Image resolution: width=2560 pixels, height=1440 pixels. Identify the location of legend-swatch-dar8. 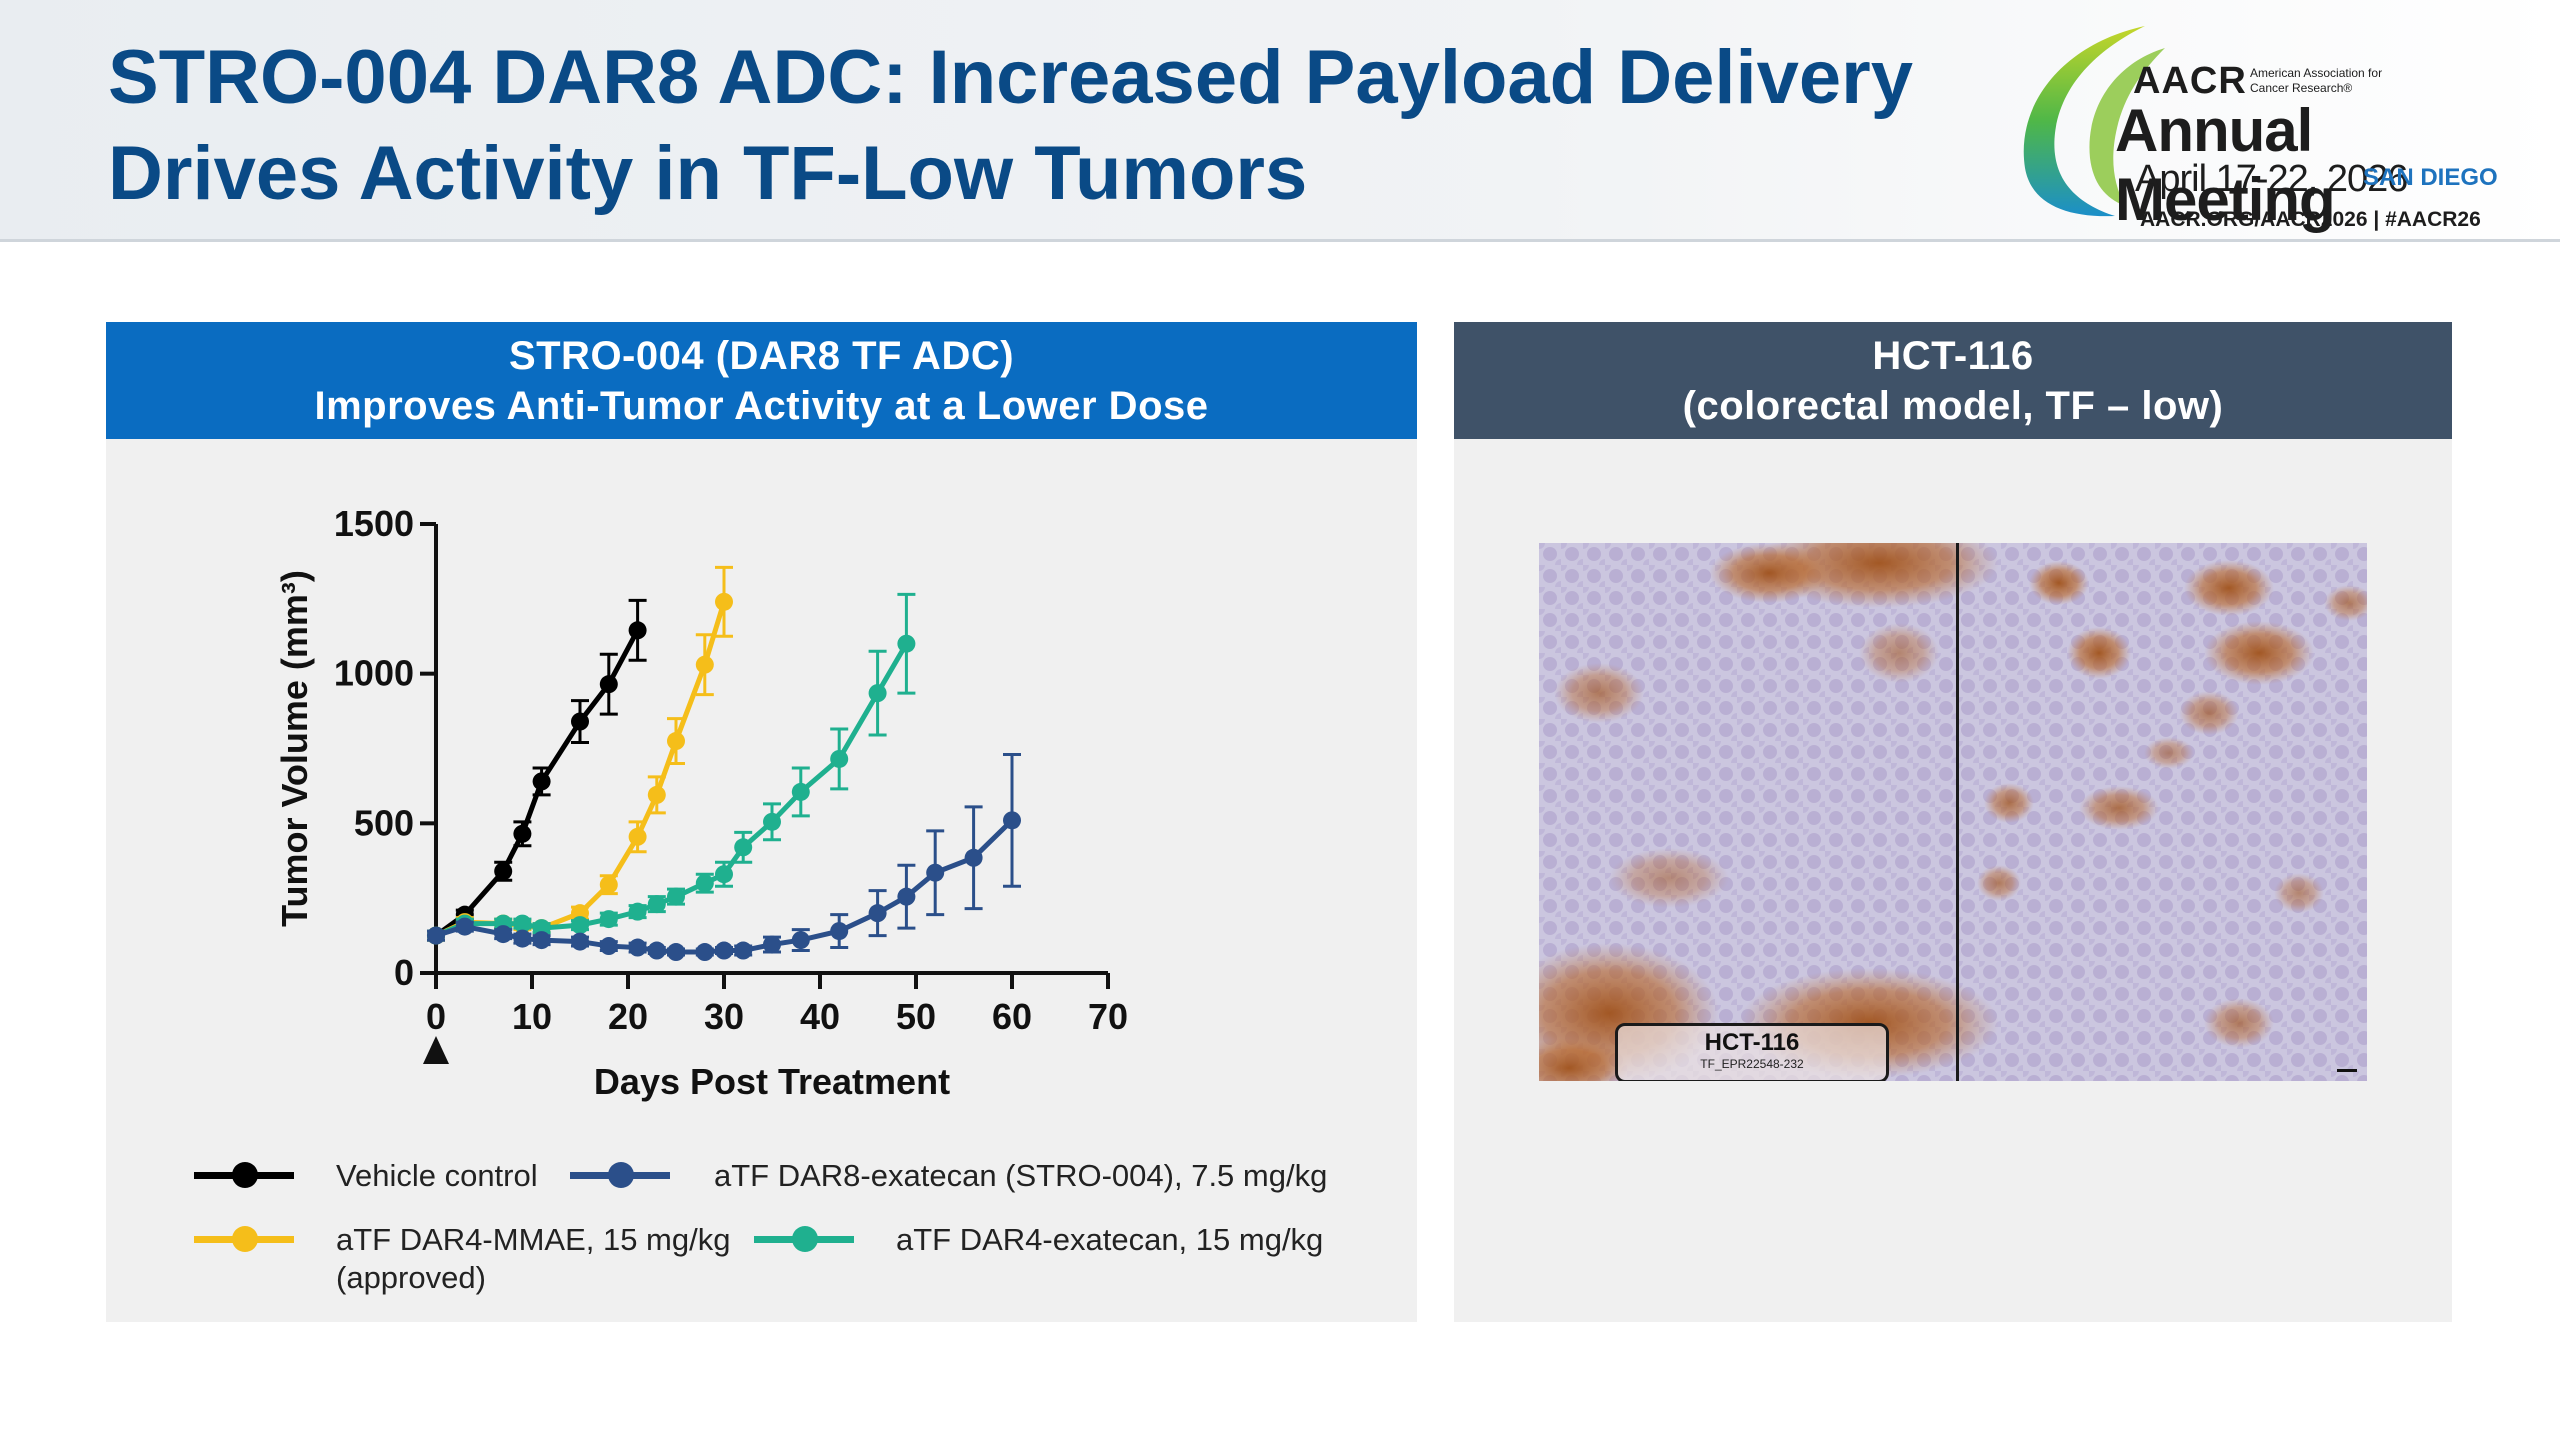
(620, 1175).